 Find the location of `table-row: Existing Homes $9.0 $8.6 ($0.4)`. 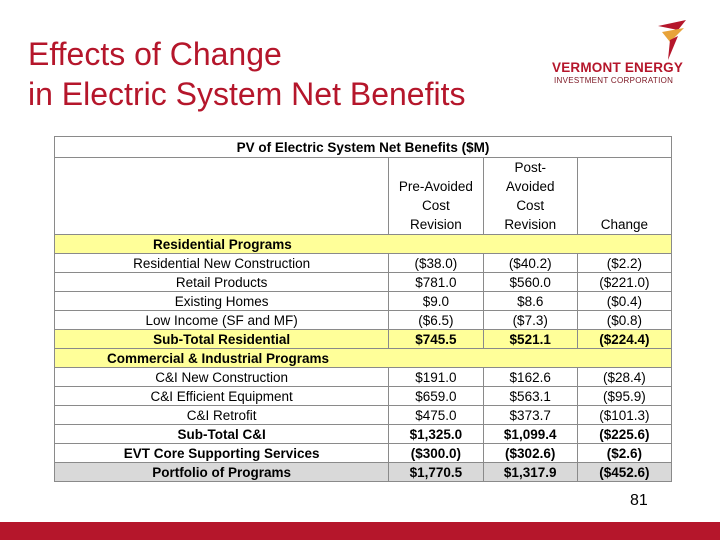

table-row: Existing Homes $9.0 $8.6 ($0.4) is located at coordinates (363, 301).